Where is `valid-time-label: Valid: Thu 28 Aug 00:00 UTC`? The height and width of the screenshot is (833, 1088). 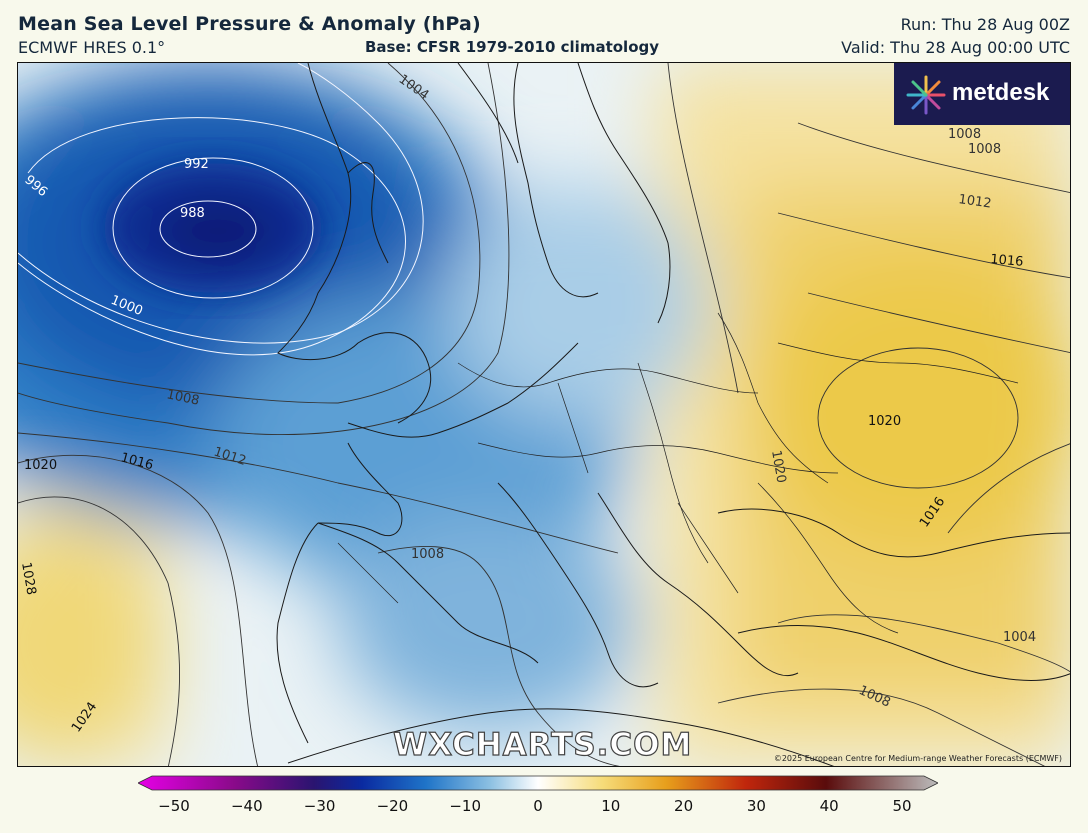
valid-time-label: Valid: Thu 28 Aug 00:00 UTC is located at coordinates (955, 47).